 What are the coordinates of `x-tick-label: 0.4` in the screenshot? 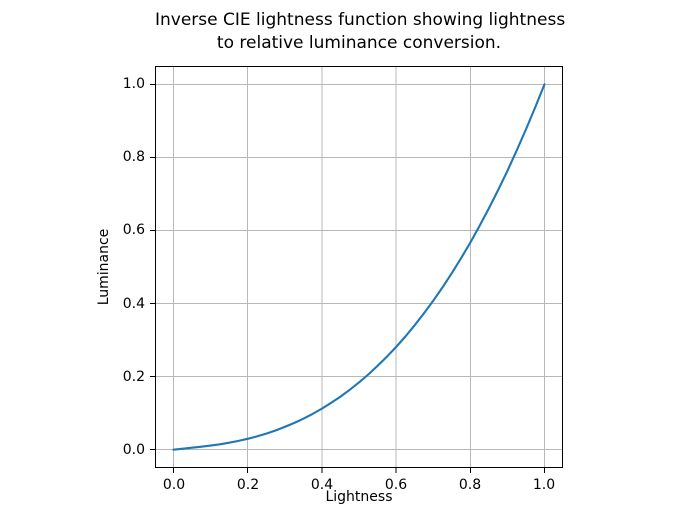 It's located at (322, 485).